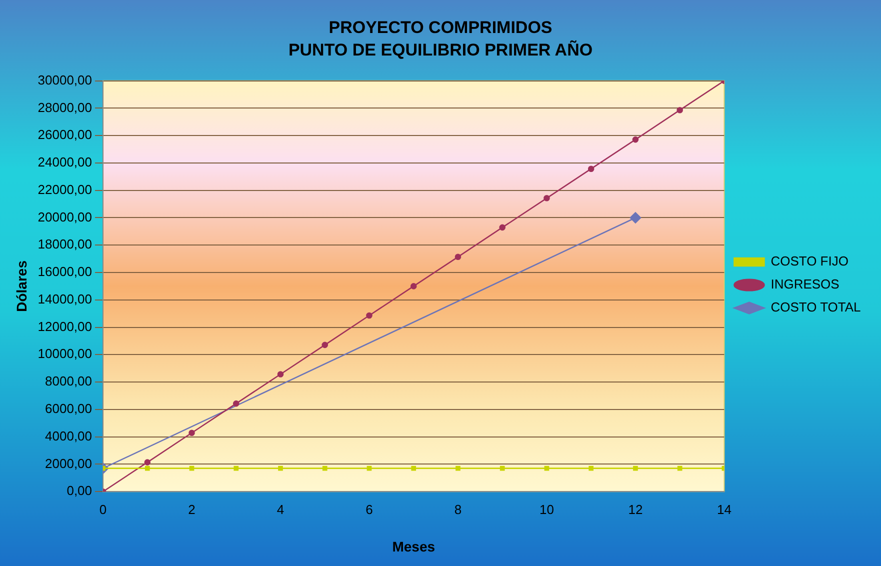  Describe the element at coordinates (635, 509) in the screenshot. I see `x-tick-label: 12` at that location.